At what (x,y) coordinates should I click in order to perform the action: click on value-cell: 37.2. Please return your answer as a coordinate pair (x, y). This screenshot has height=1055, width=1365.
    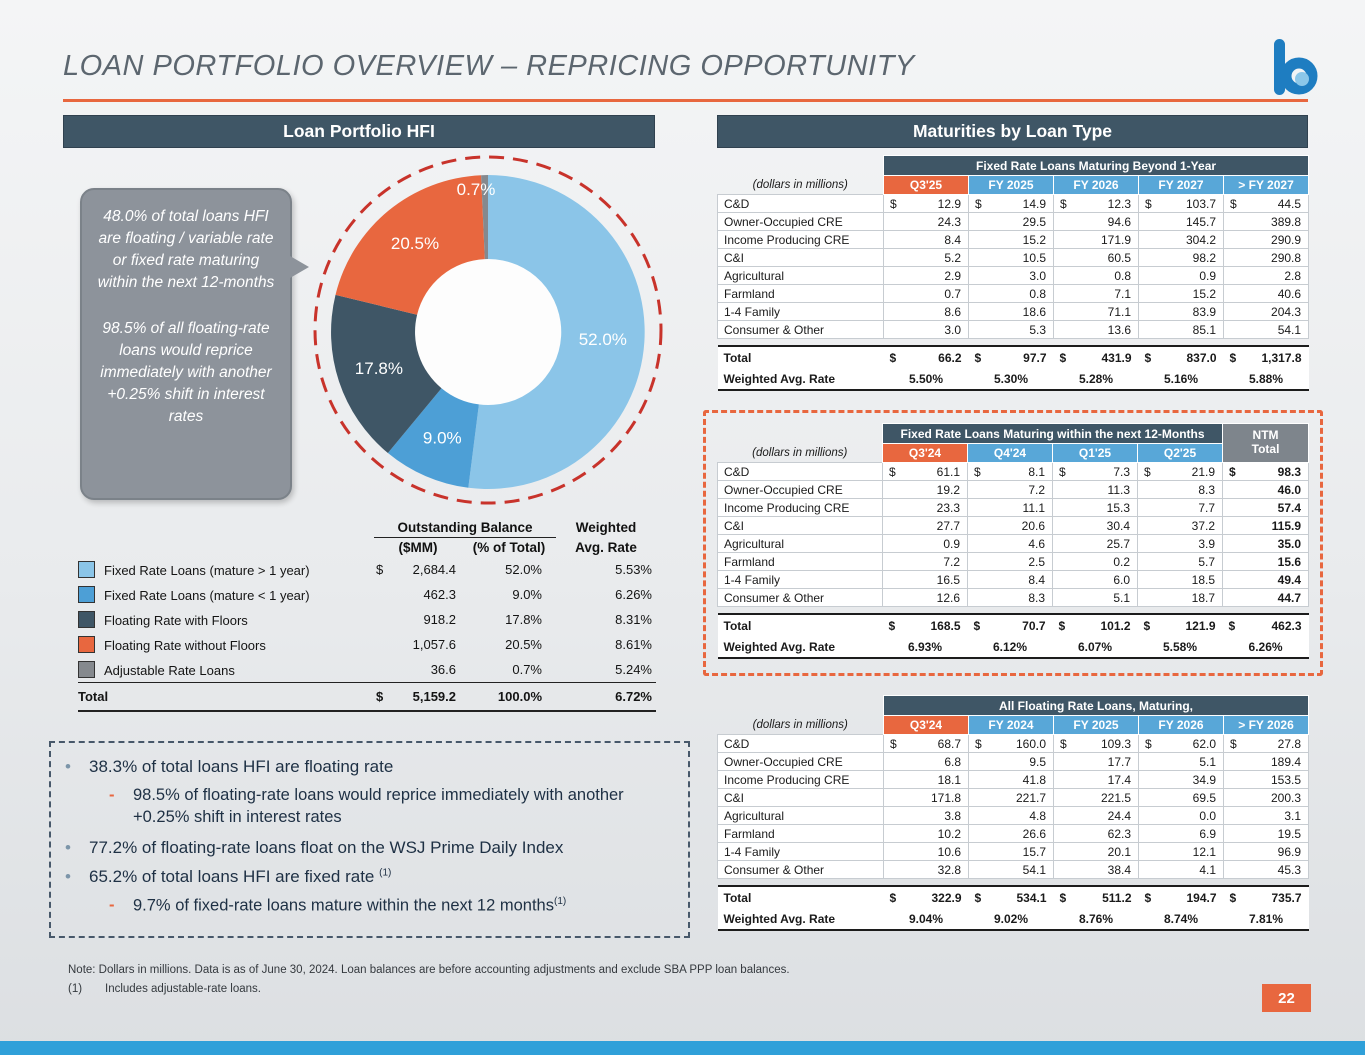
    Looking at the image, I should click on (1180, 525).